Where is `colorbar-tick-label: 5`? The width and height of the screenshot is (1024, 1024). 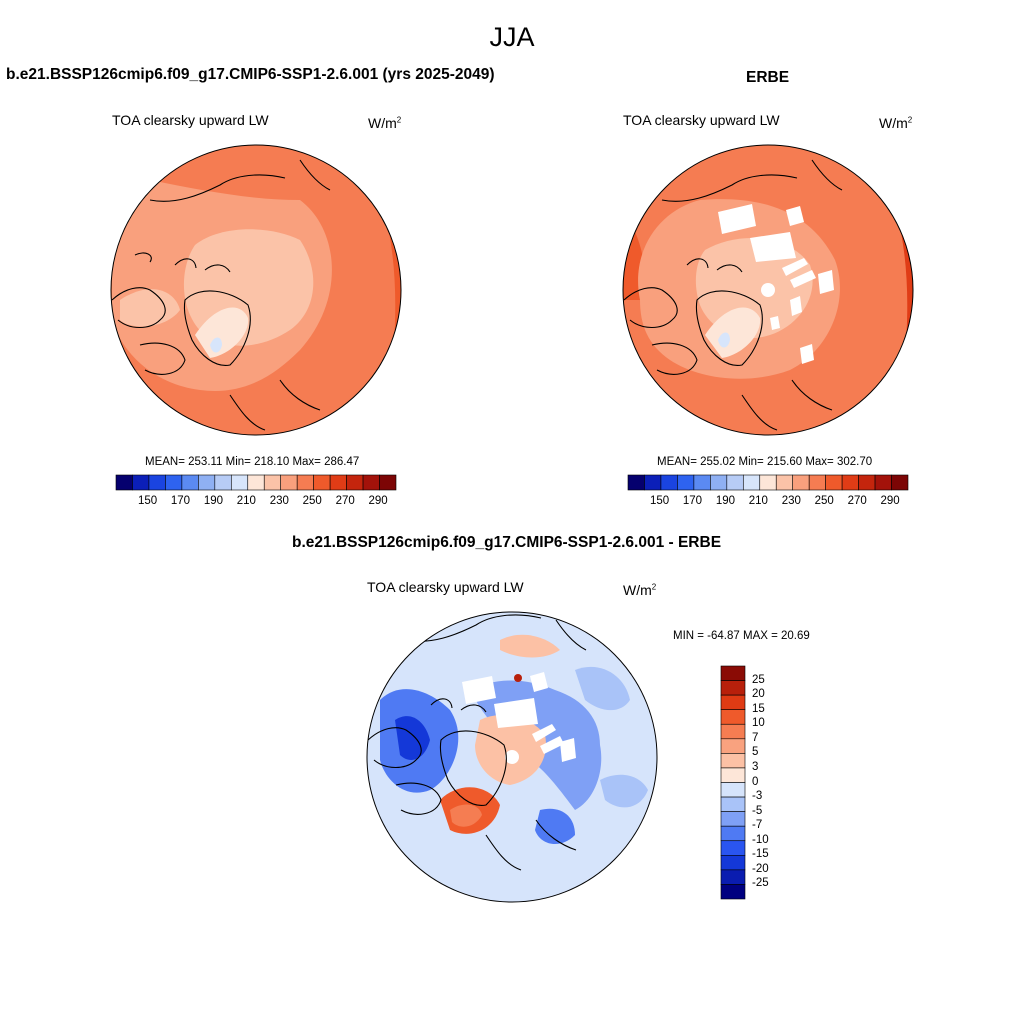 colorbar-tick-label: 5 is located at coordinates (755, 752).